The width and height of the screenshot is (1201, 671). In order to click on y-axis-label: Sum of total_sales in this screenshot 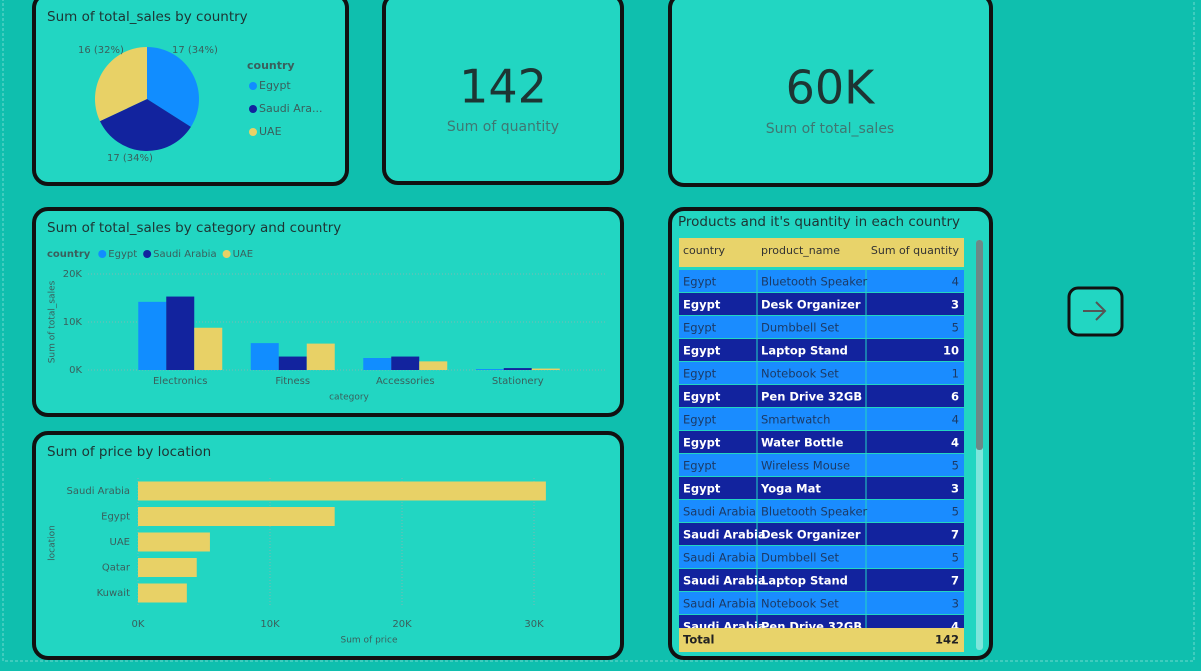, I will do `click(53, 321)`.